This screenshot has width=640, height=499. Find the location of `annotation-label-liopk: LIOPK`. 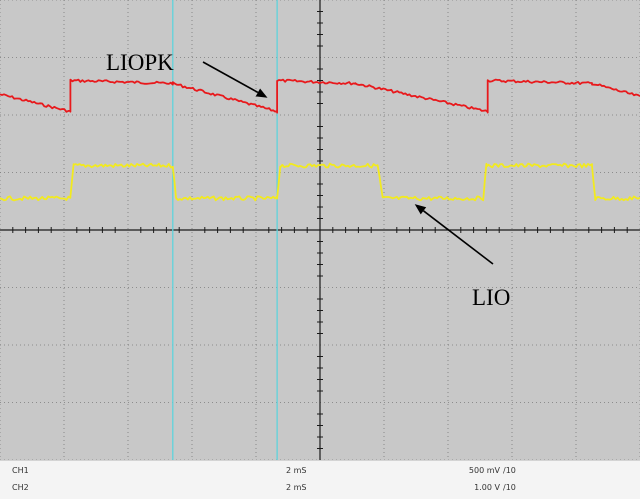

annotation-label-liopk: LIOPK is located at coordinates (140, 62).